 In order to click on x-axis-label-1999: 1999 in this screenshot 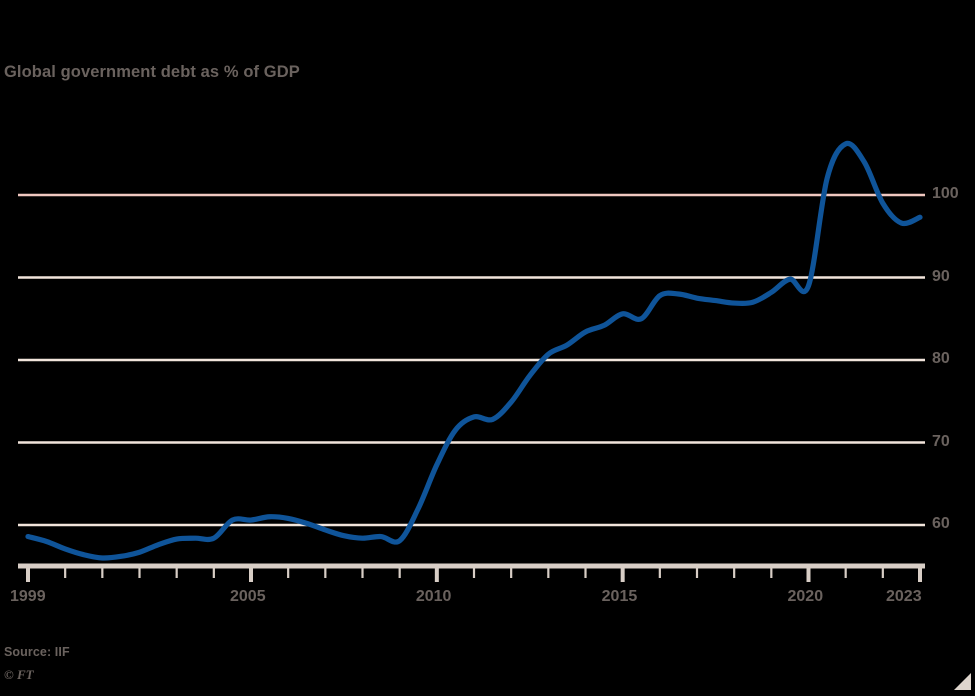, I will do `click(28, 596)`.